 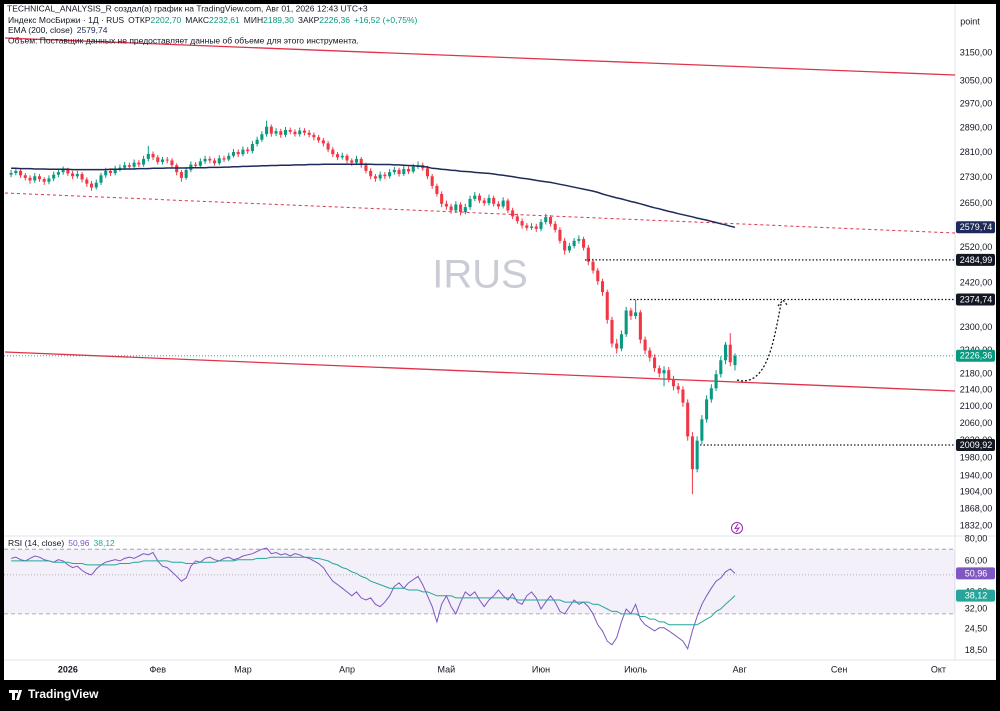 What do you see at coordinates (61, 543) in the screenshot?
I see `rsi-legend: RSI (14, close) 50,96 38,12` at bounding box center [61, 543].